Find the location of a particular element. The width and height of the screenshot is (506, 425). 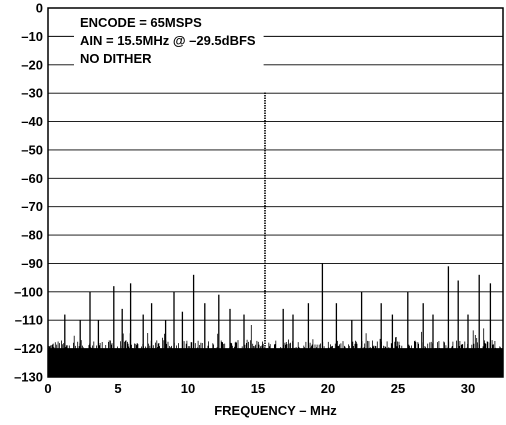

annotation-box is located at coordinates (169, 50).